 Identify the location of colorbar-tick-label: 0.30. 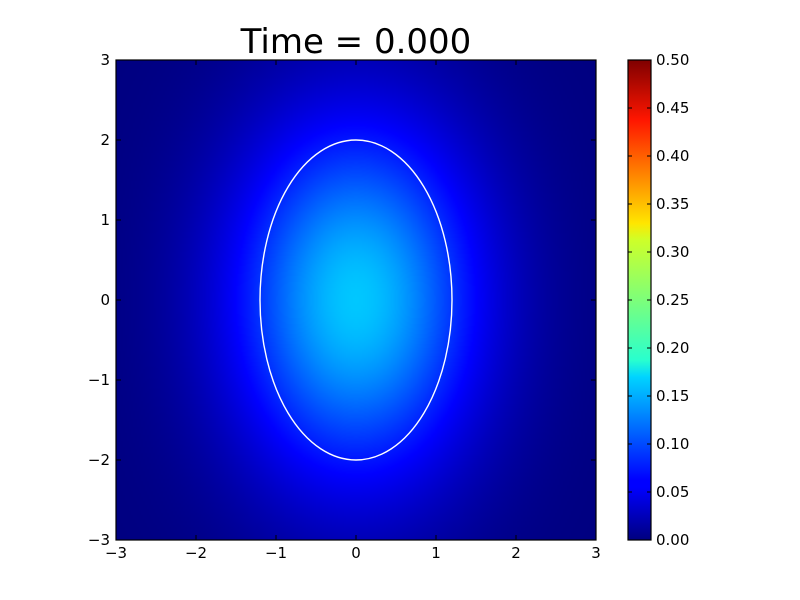
(672, 252).